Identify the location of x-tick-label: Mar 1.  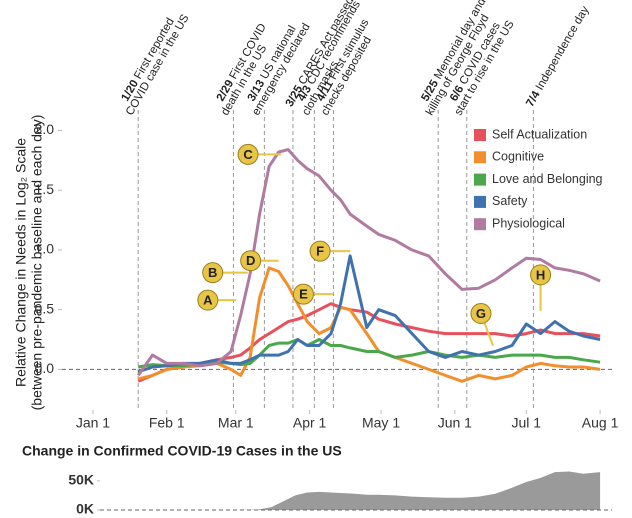
(236, 423).